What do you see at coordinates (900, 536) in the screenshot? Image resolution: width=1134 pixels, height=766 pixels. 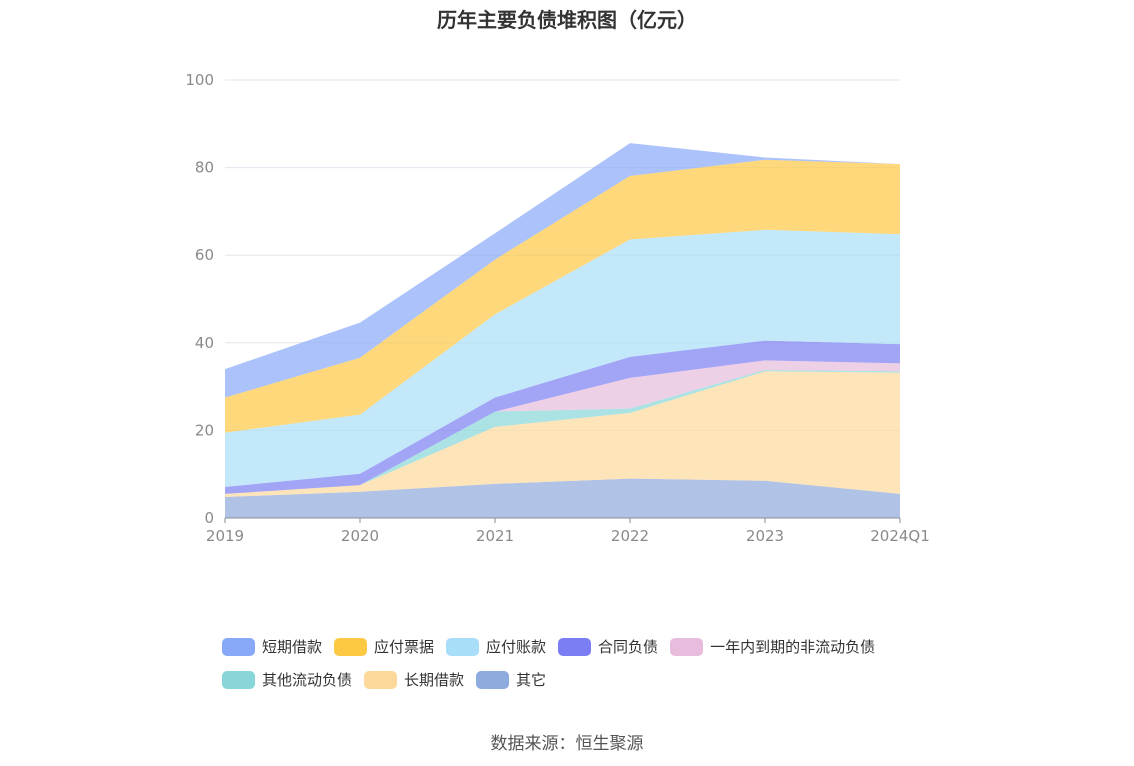 I see `x-tick-label: 2024Q1` at bounding box center [900, 536].